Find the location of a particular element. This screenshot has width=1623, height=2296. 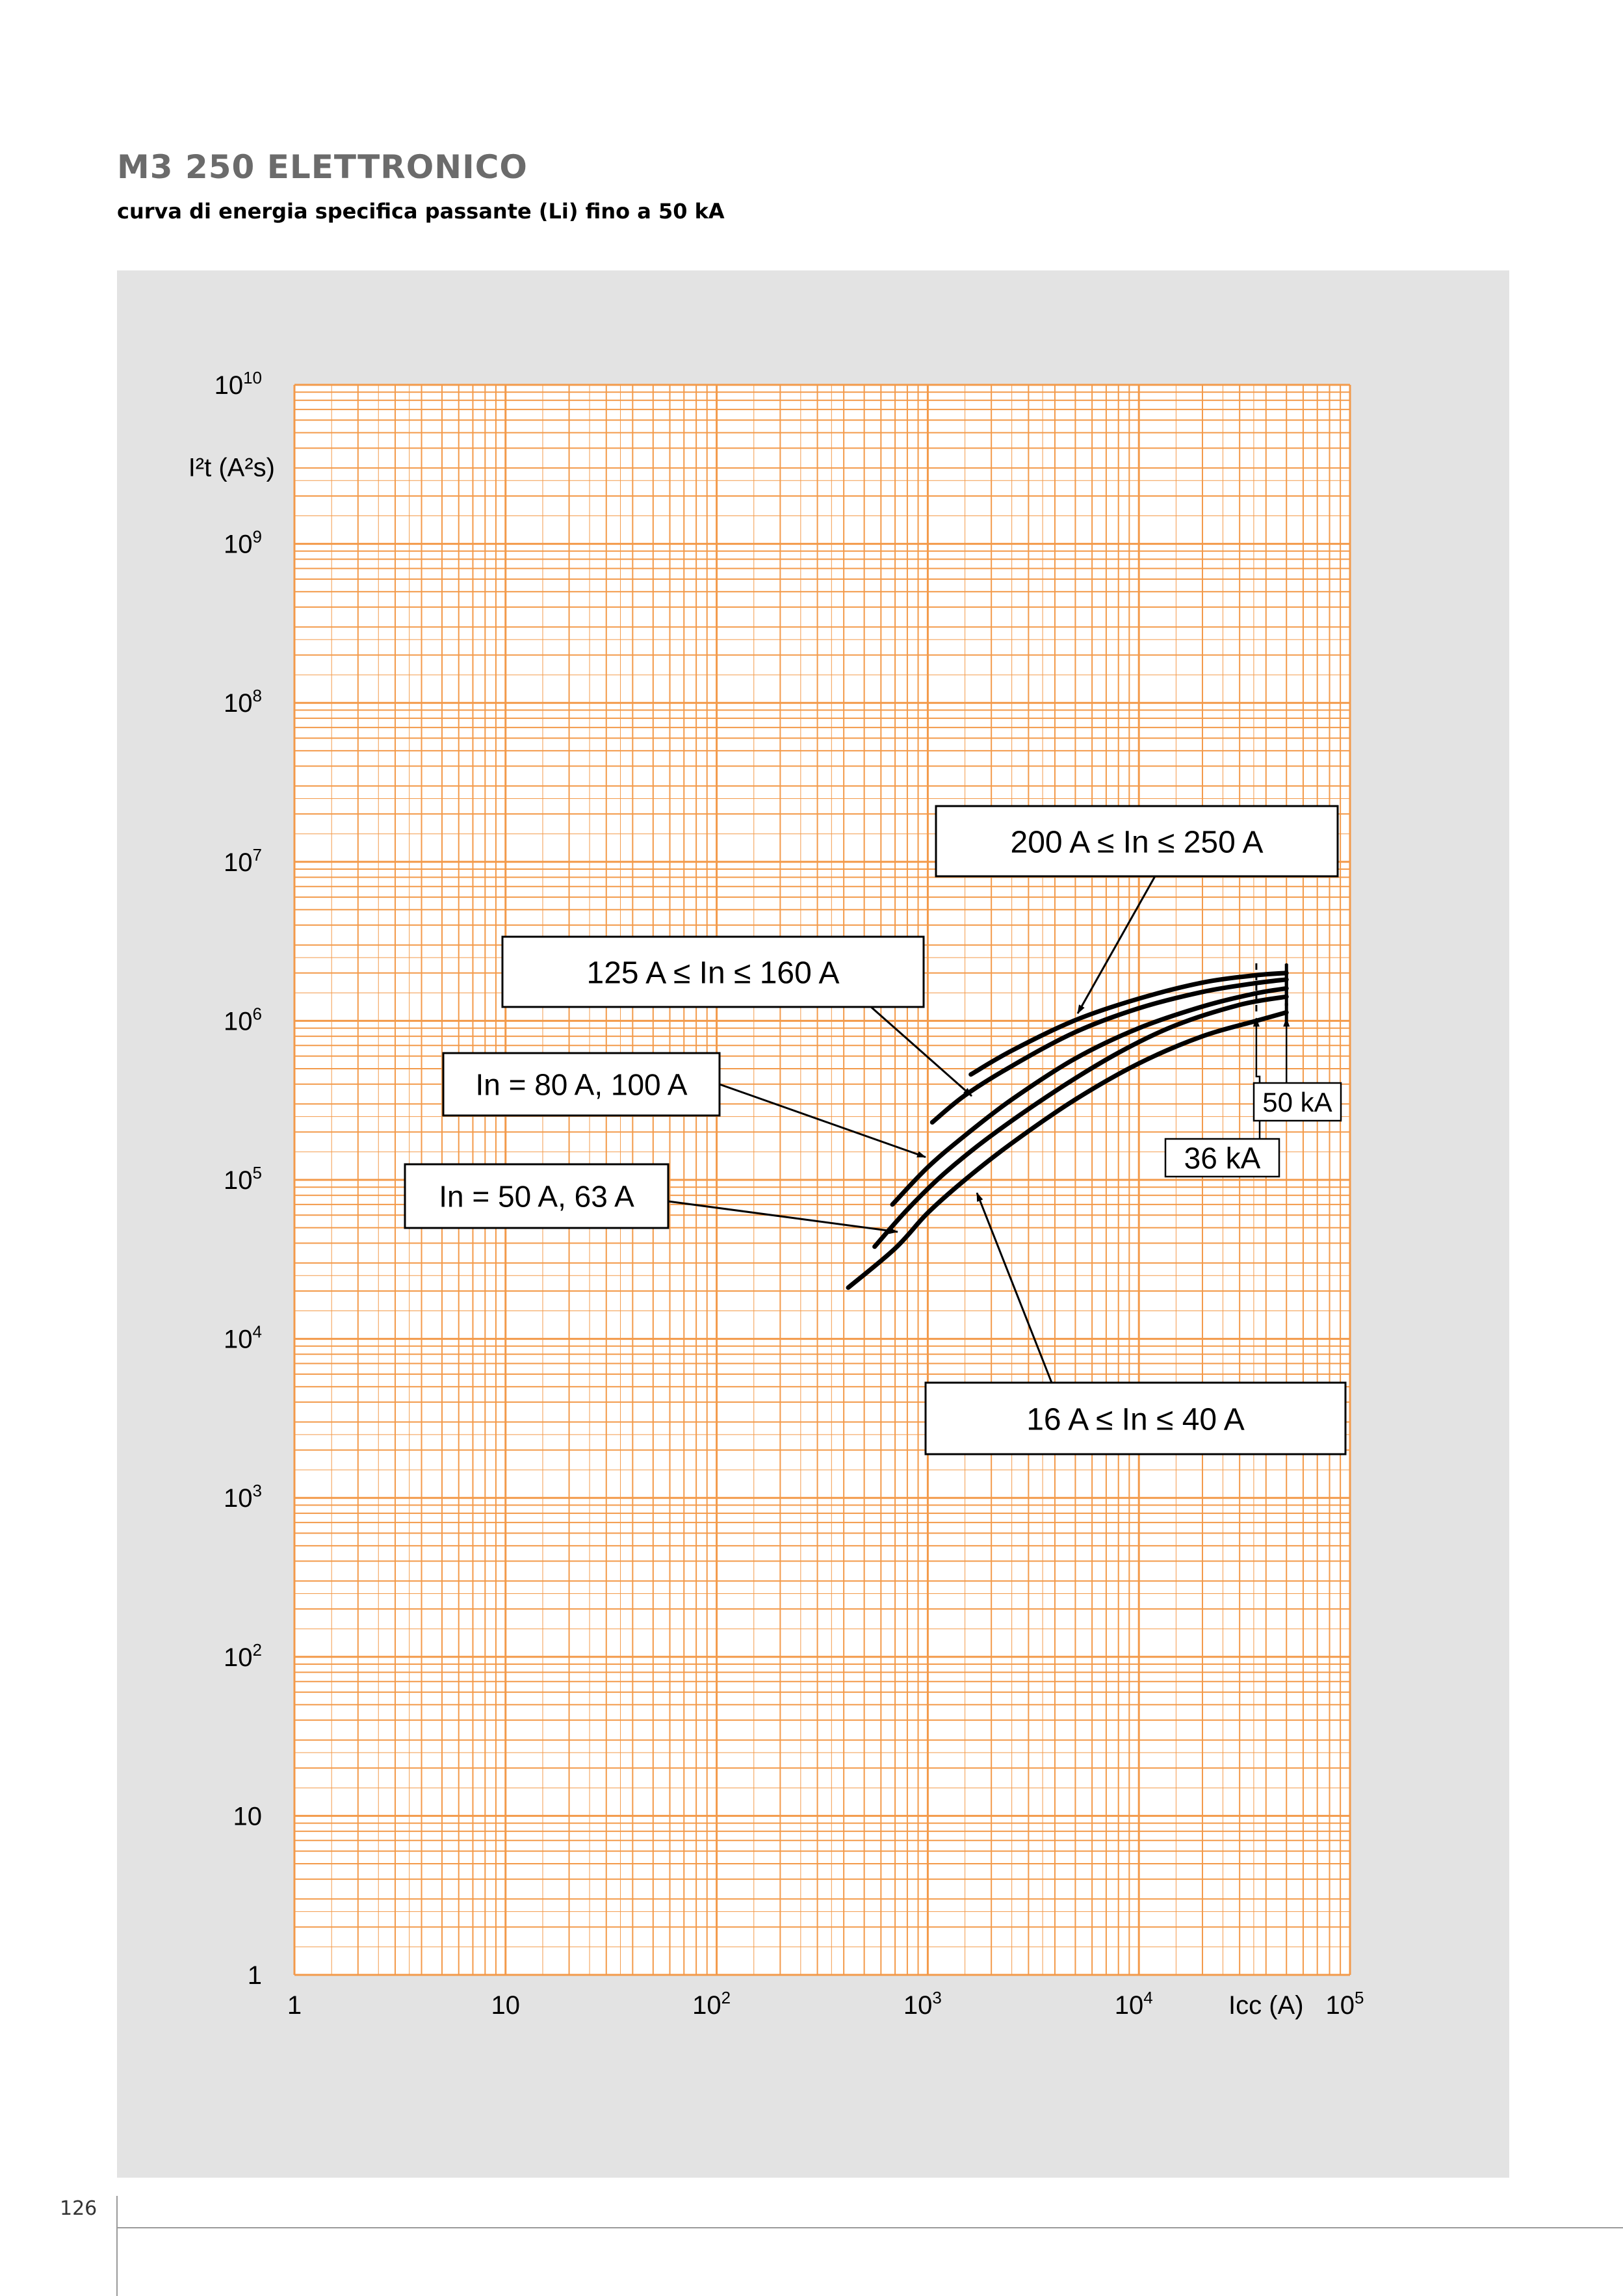

y-tick-label-exponent: 2 is located at coordinates (257, 1650).